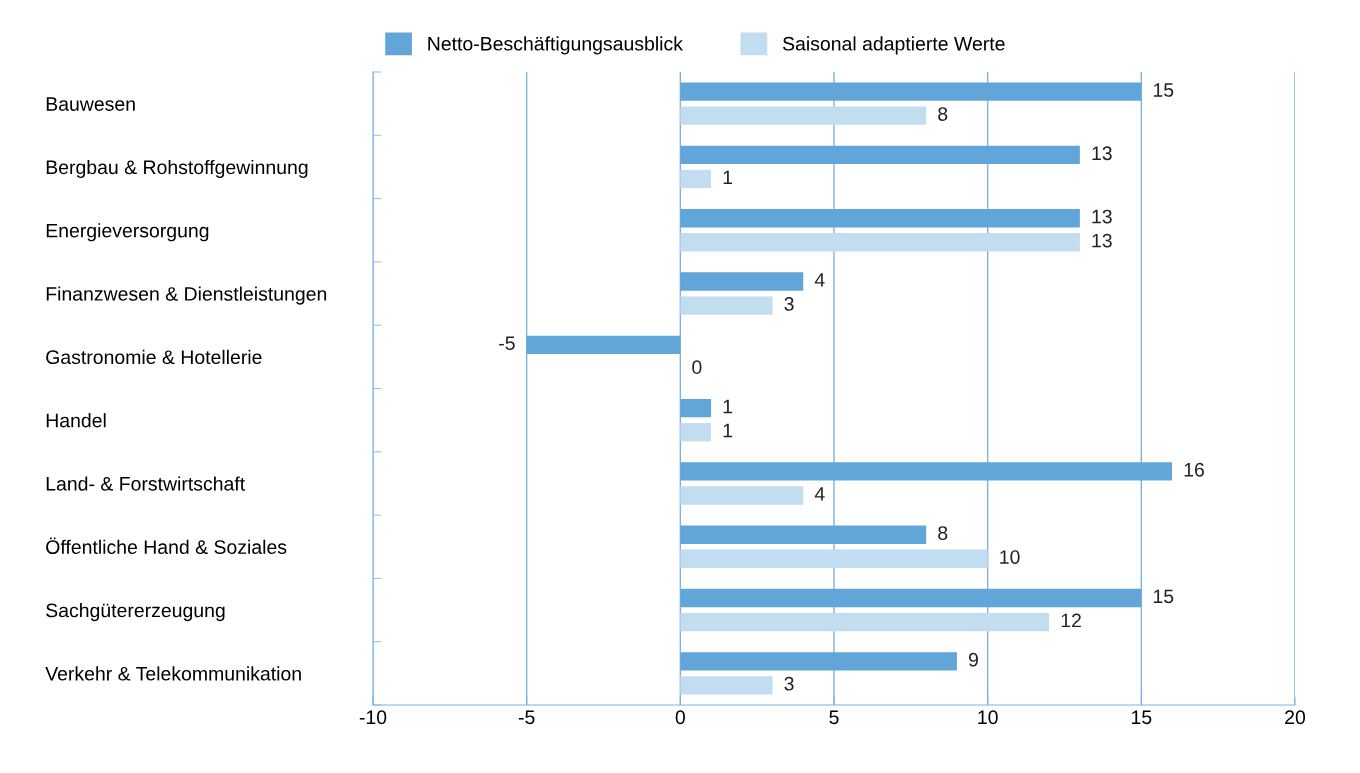 The width and height of the screenshot is (1360, 773). I want to click on y-tick-label: Gastronomie & Hotellerie, so click(154, 357).